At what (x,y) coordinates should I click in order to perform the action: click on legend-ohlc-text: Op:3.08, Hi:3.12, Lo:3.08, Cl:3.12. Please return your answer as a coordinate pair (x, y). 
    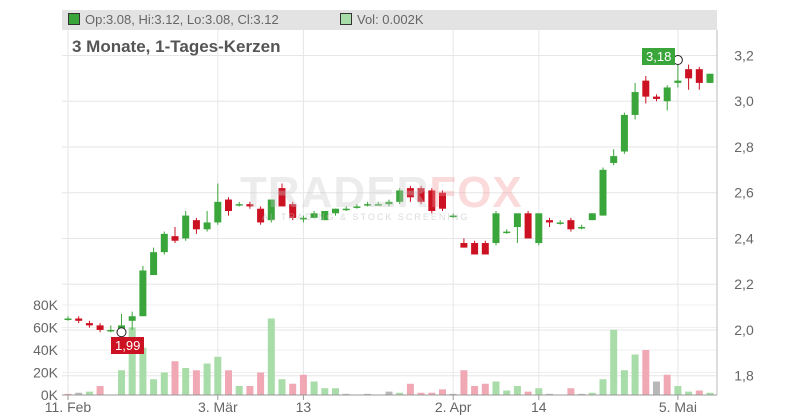
    Looking at the image, I should click on (182, 19).